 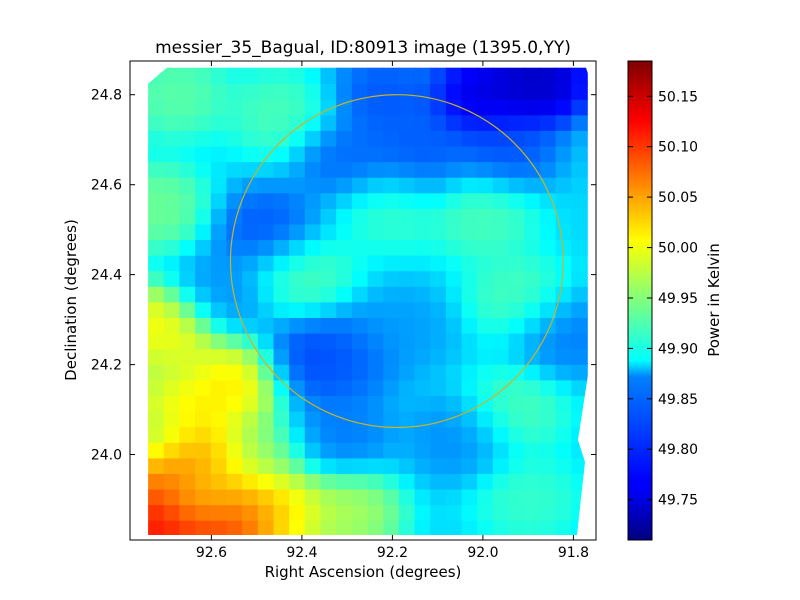 What do you see at coordinates (678, 400) in the screenshot?
I see `colorbar-tick-label: 49.85` at bounding box center [678, 400].